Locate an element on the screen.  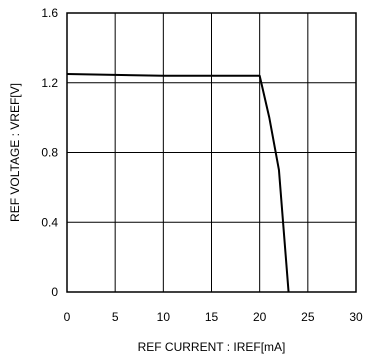
x-tick-label: 10 is located at coordinates (164, 317).